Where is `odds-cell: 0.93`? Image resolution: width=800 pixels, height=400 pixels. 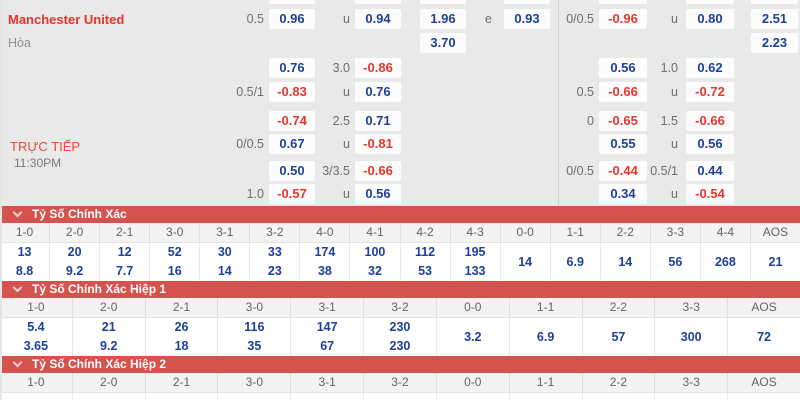 odds-cell: 0.93 is located at coordinates (527, 19).